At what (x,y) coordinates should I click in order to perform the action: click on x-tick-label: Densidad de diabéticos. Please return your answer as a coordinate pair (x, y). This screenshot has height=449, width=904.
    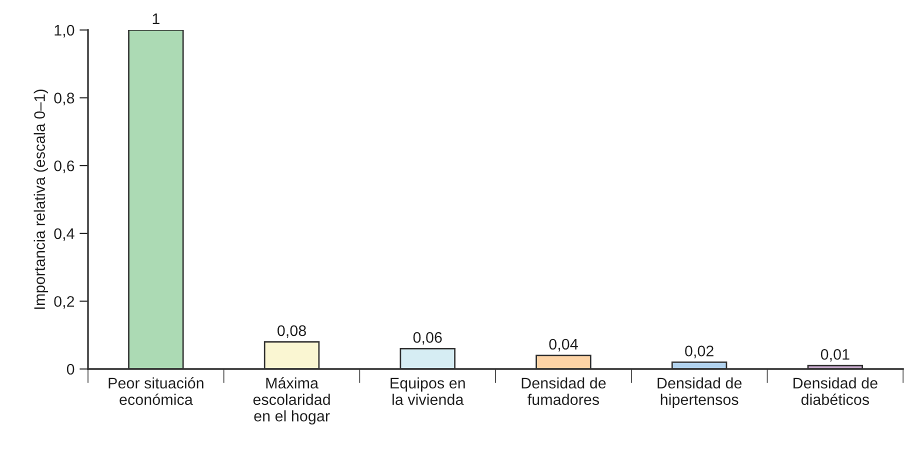
    Looking at the image, I should click on (836, 391).